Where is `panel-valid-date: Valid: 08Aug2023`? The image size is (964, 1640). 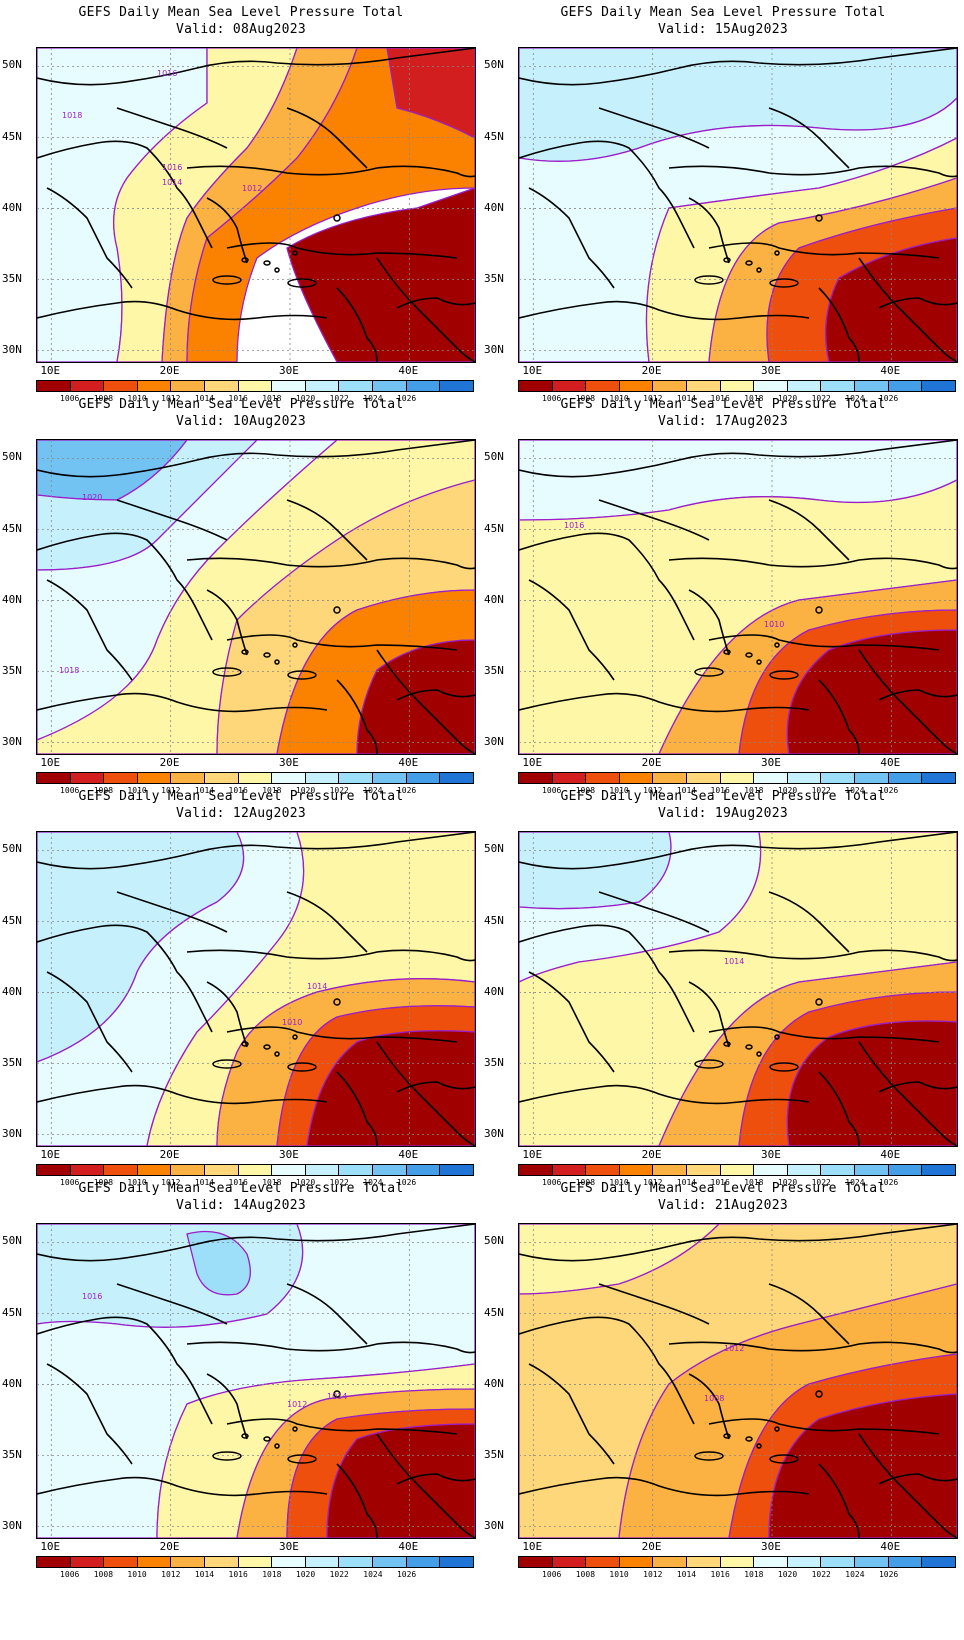
panel-valid-date: Valid: 08Aug2023 is located at coordinates (241, 29).